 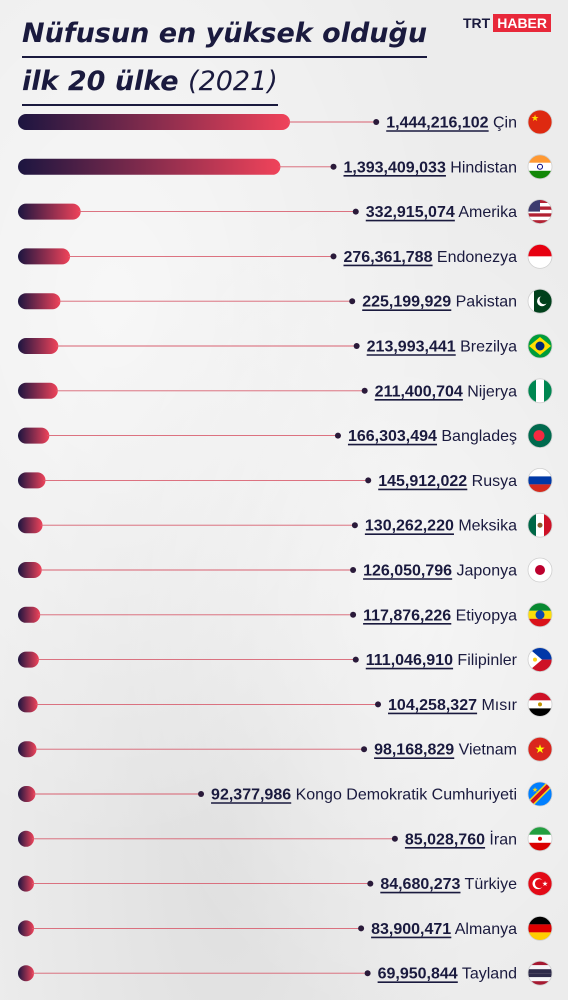 What do you see at coordinates (540, 838) in the screenshot?
I see `iran-flag-icon` at bounding box center [540, 838].